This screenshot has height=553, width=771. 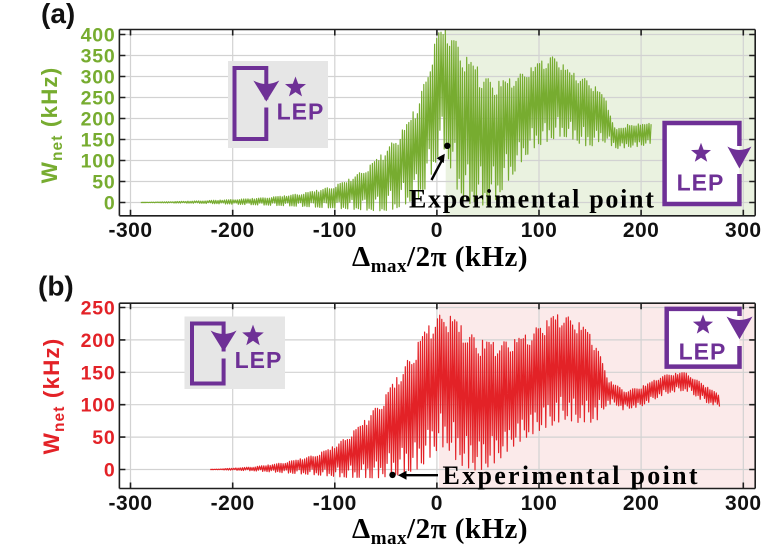 What do you see at coordinates (98, 36) in the screenshot?
I see `svg-text: 400` at bounding box center [98, 36].